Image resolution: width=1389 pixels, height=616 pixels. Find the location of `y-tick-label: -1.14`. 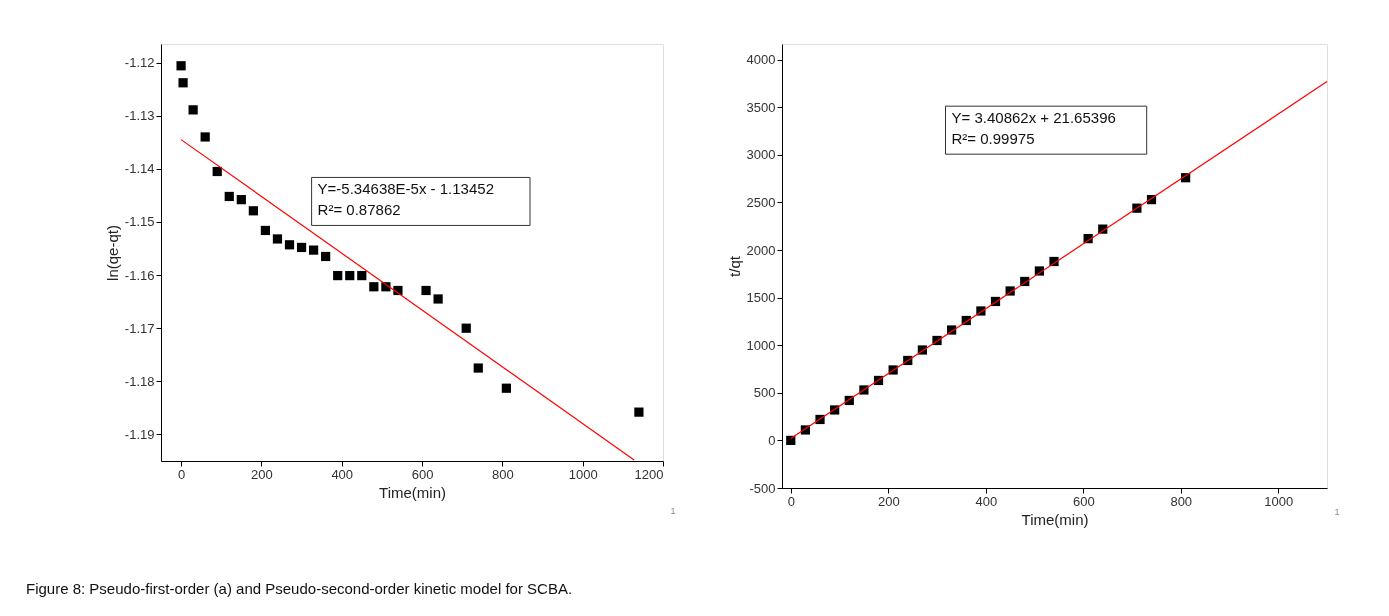

y-tick-label: -1.14 is located at coordinates (139, 169).